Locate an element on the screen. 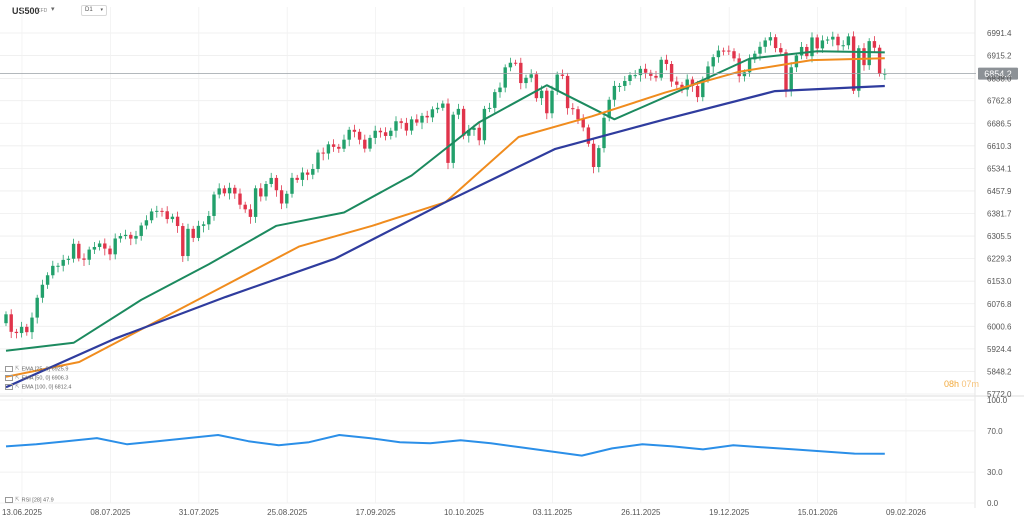 This screenshot has height=523, width=1024. current-price-text: 6854.2 is located at coordinates (998, 74).